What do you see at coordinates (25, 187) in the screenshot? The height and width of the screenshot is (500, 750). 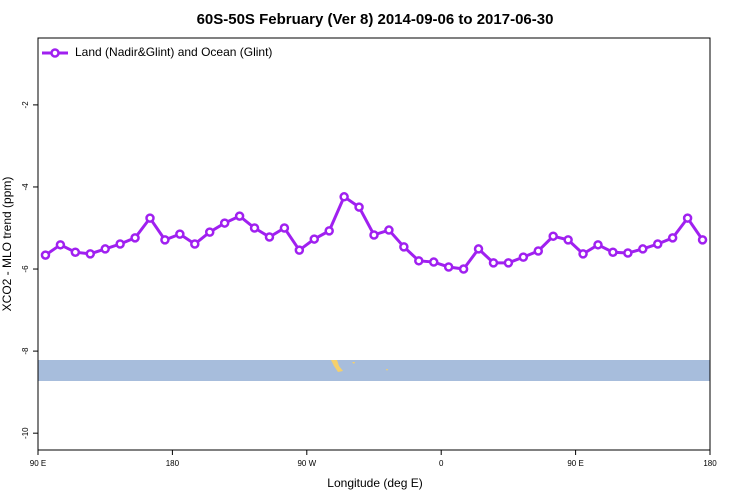 I see `y-tick-label: -4` at bounding box center [25, 187].